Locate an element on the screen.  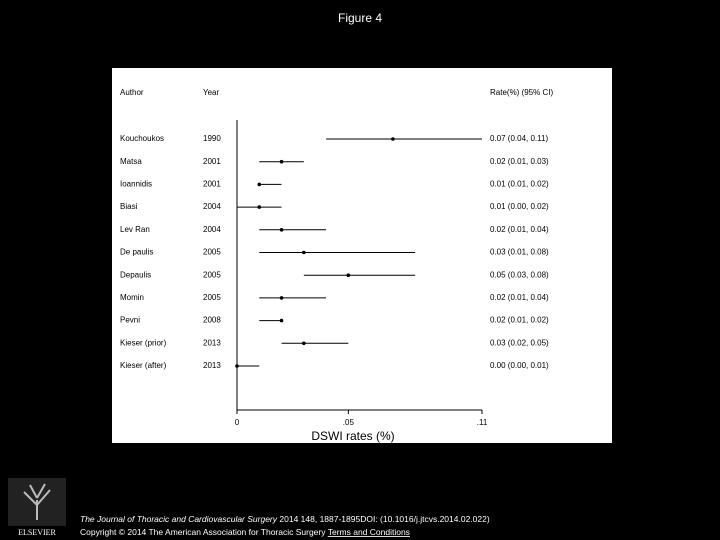
rate-header: Rate(%) (95% CI) is located at coordinates (521, 92).